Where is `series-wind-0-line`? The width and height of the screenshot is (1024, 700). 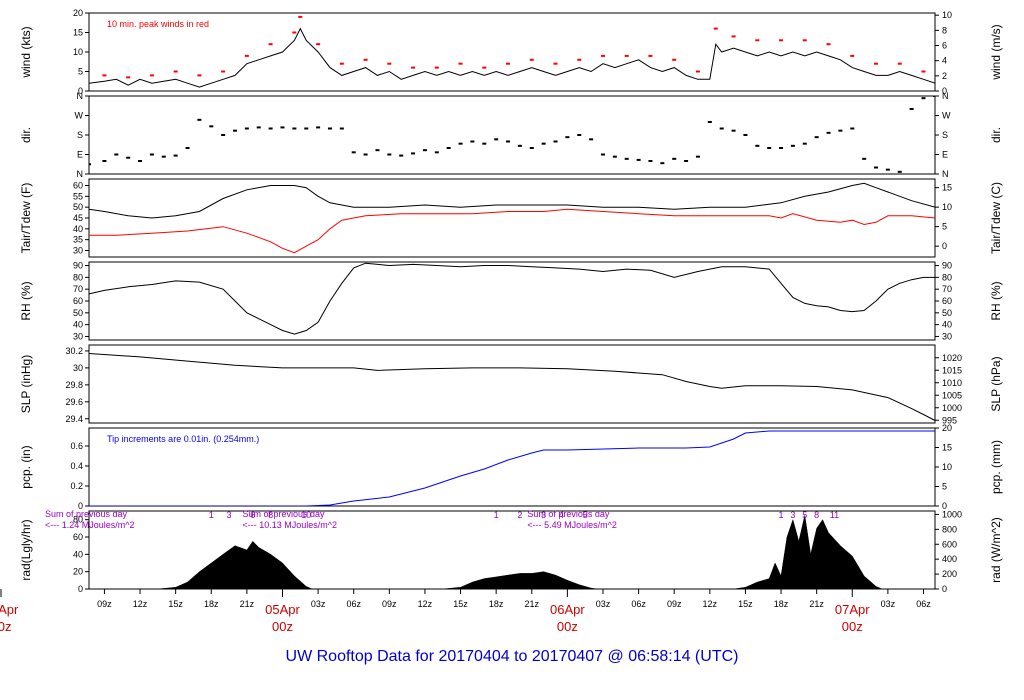 series-wind-0-line is located at coordinates (512, 57).